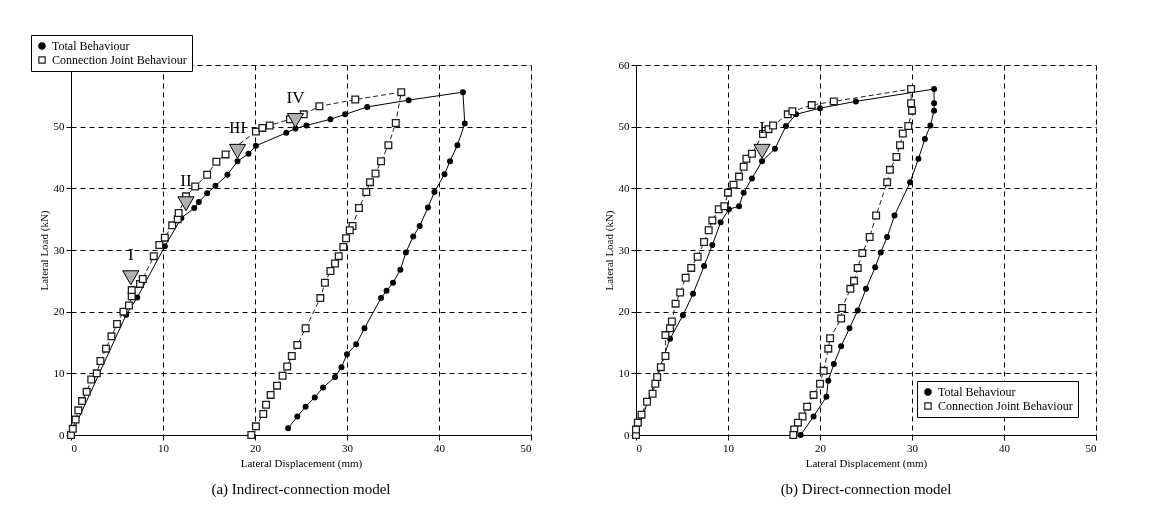  What do you see at coordinates (624, 64) in the screenshot?
I see `y-tick-label: 60` at bounding box center [624, 64].